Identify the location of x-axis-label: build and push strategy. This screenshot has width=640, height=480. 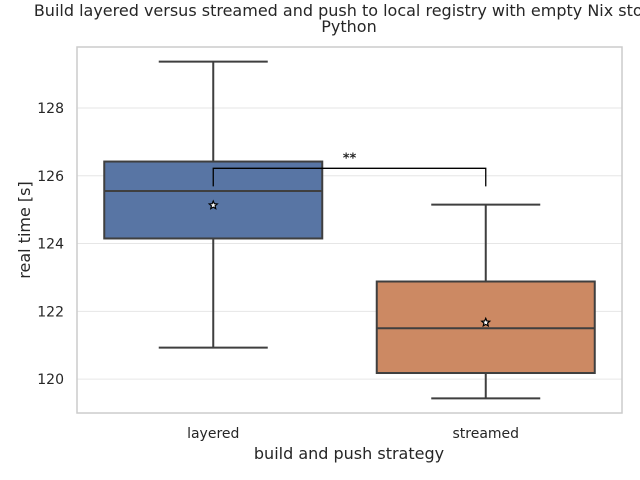
(349, 453).